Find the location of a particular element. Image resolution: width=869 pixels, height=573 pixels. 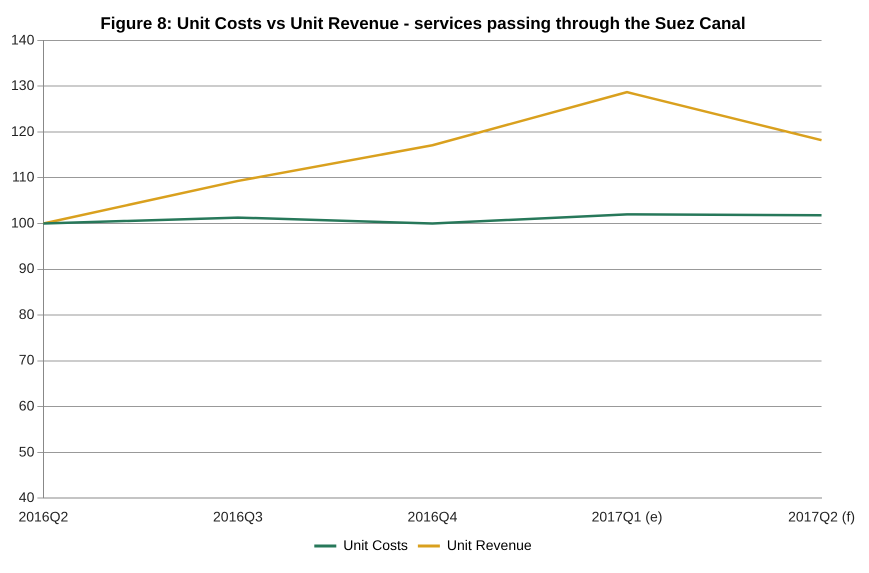

y-tick-label: 40 is located at coordinates (26, 497).